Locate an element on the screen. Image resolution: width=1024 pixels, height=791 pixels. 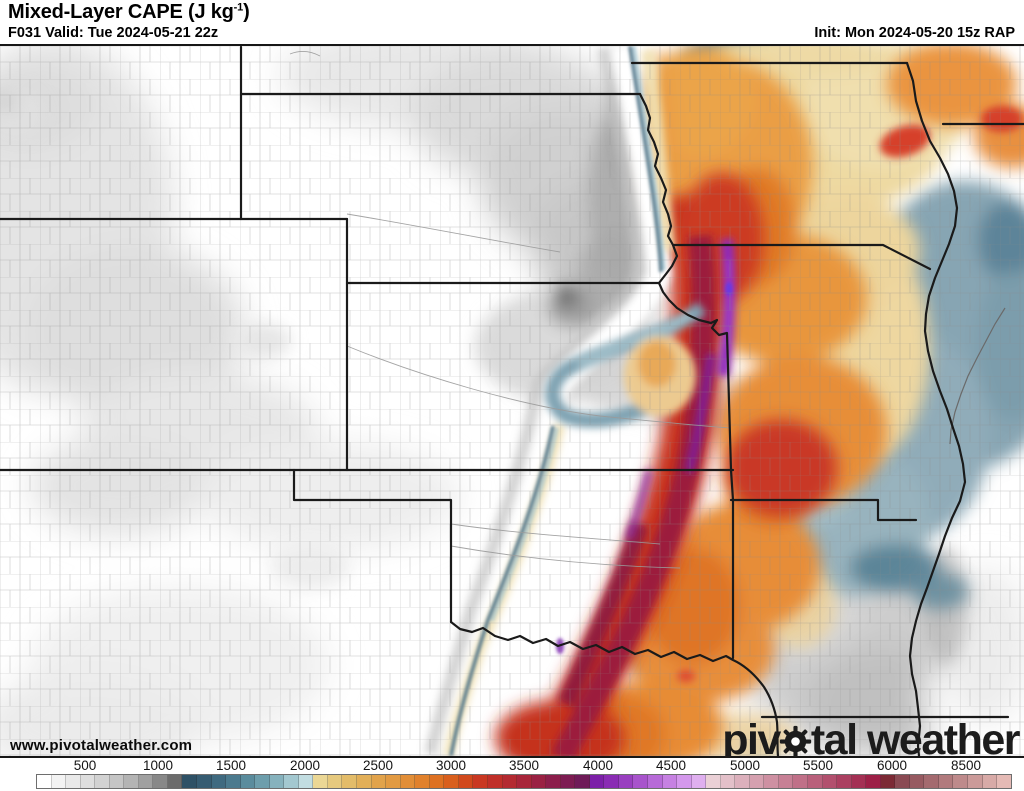
pivotal-weather-logo: piv tal weather is located at coordinates (871, 740).